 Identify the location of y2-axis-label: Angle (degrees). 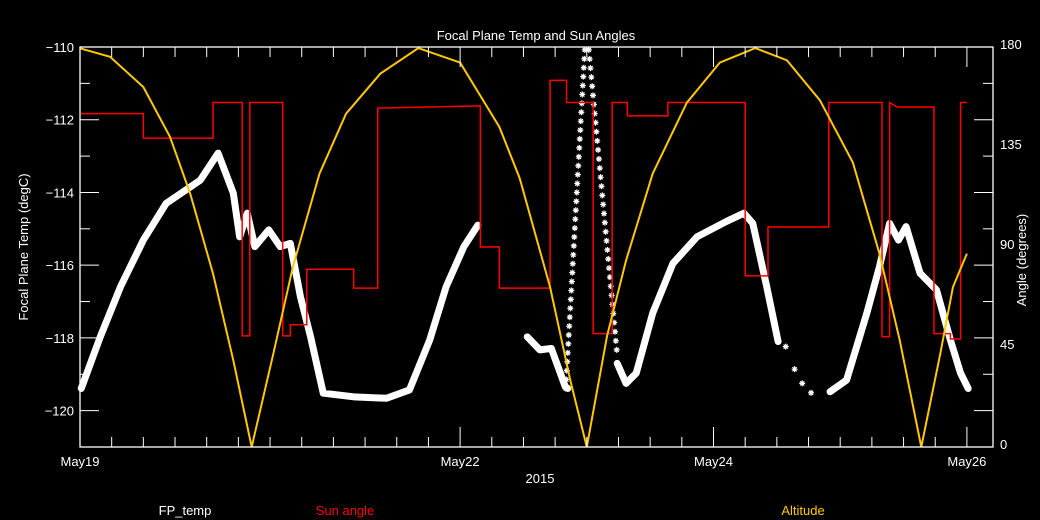
(1021, 260).